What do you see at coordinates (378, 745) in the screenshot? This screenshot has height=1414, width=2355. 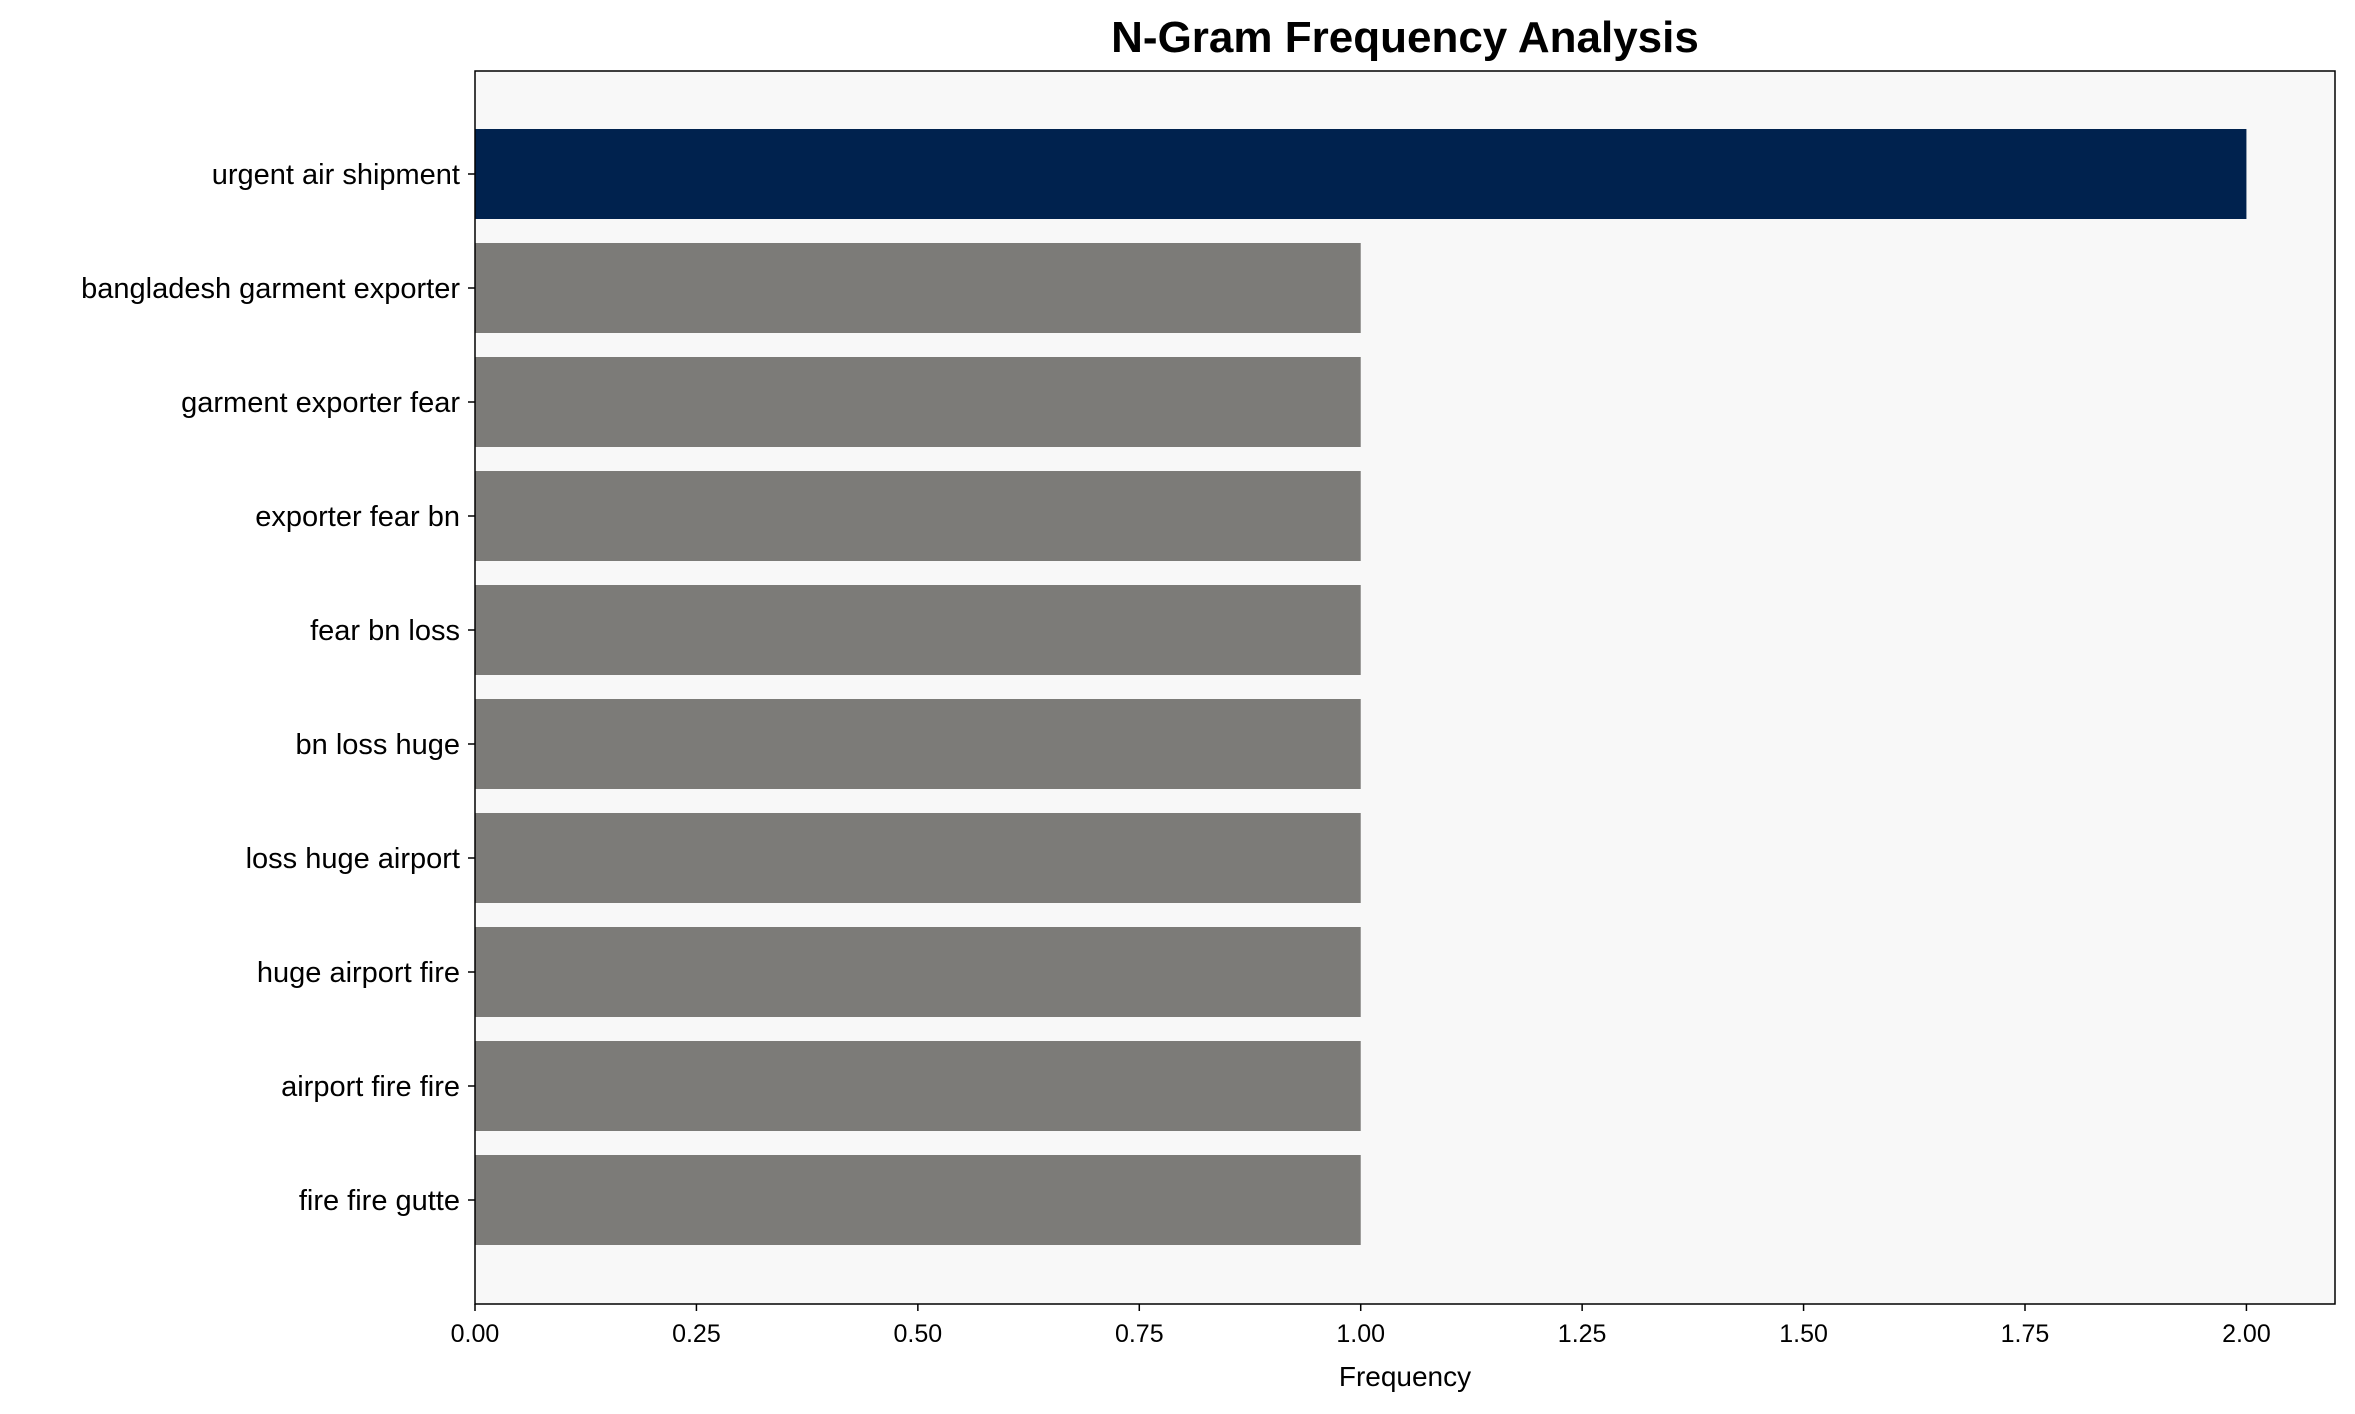 I see `y-tick-label: bn loss huge` at bounding box center [378, 745].